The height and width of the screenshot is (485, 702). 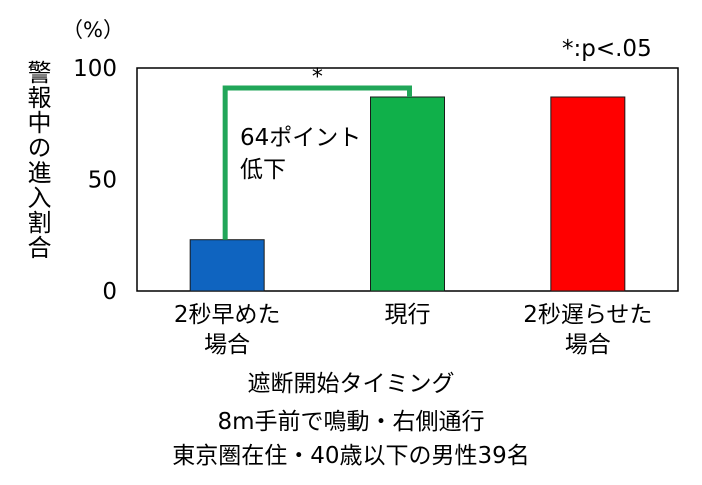 I want to click on condition-line-2: 東京圏在住・40歳以下の男性39名, so click(x=351, y=456).